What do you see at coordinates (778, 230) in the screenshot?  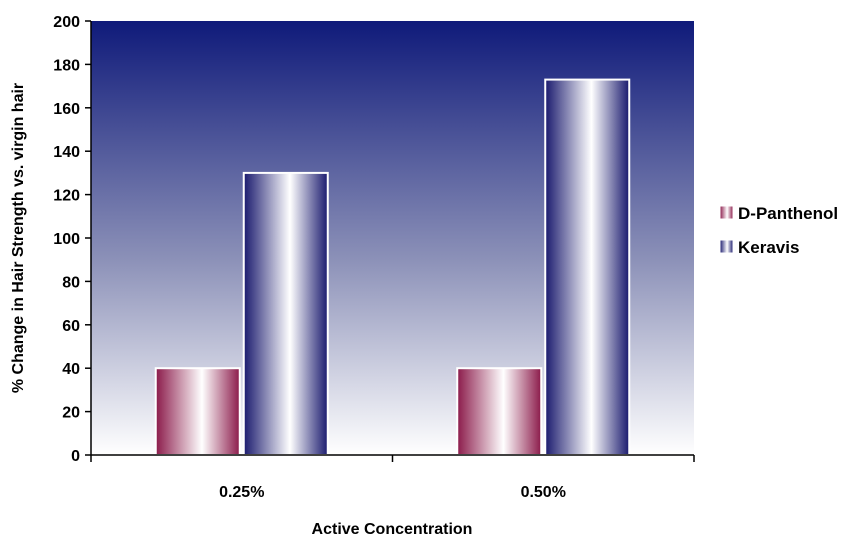 I see `legend: D-Panthenol Keravis` at bounding box center [778, 230].